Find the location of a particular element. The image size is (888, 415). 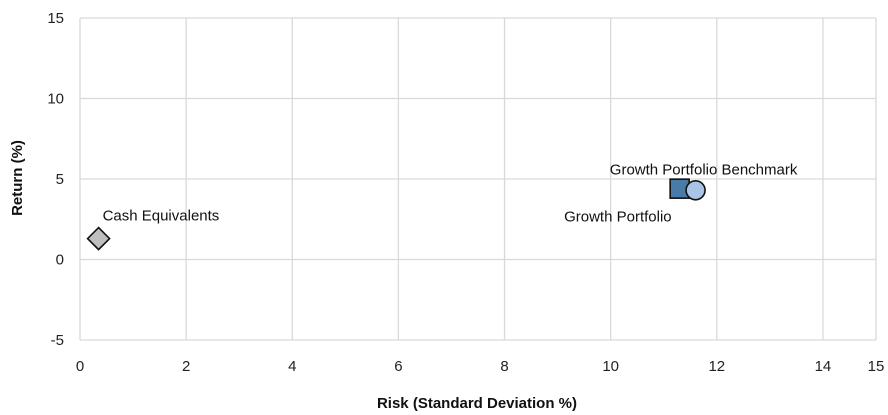

x-tick-label: 10 is located at coordinates (610, 366).